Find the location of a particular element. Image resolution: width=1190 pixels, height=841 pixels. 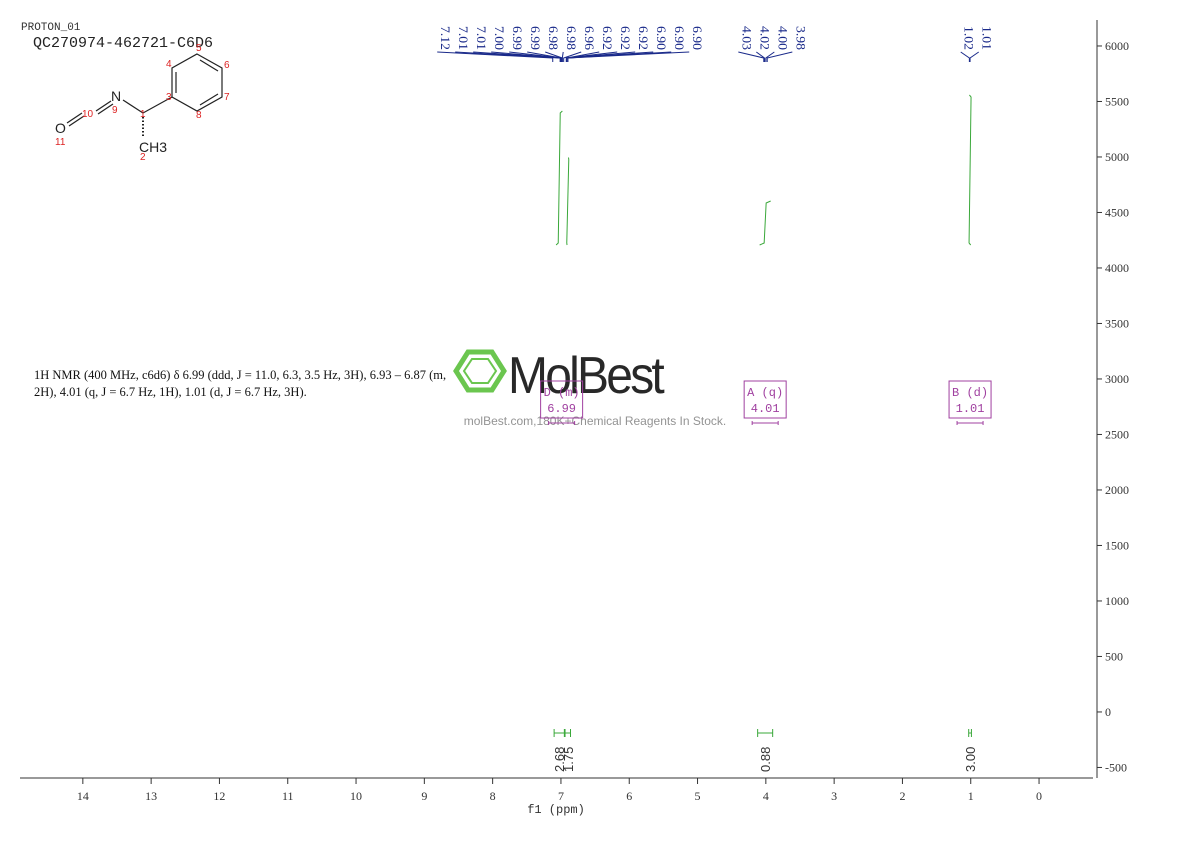

atom-number: 7 is located at coordinates (227, 97).